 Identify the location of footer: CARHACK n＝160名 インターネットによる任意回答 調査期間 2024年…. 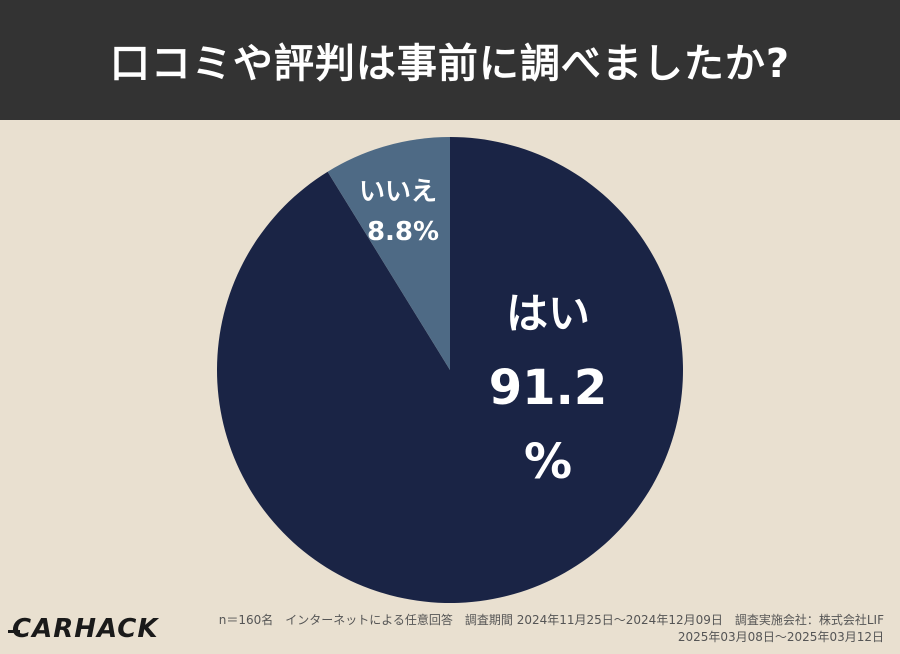
(450, 632).